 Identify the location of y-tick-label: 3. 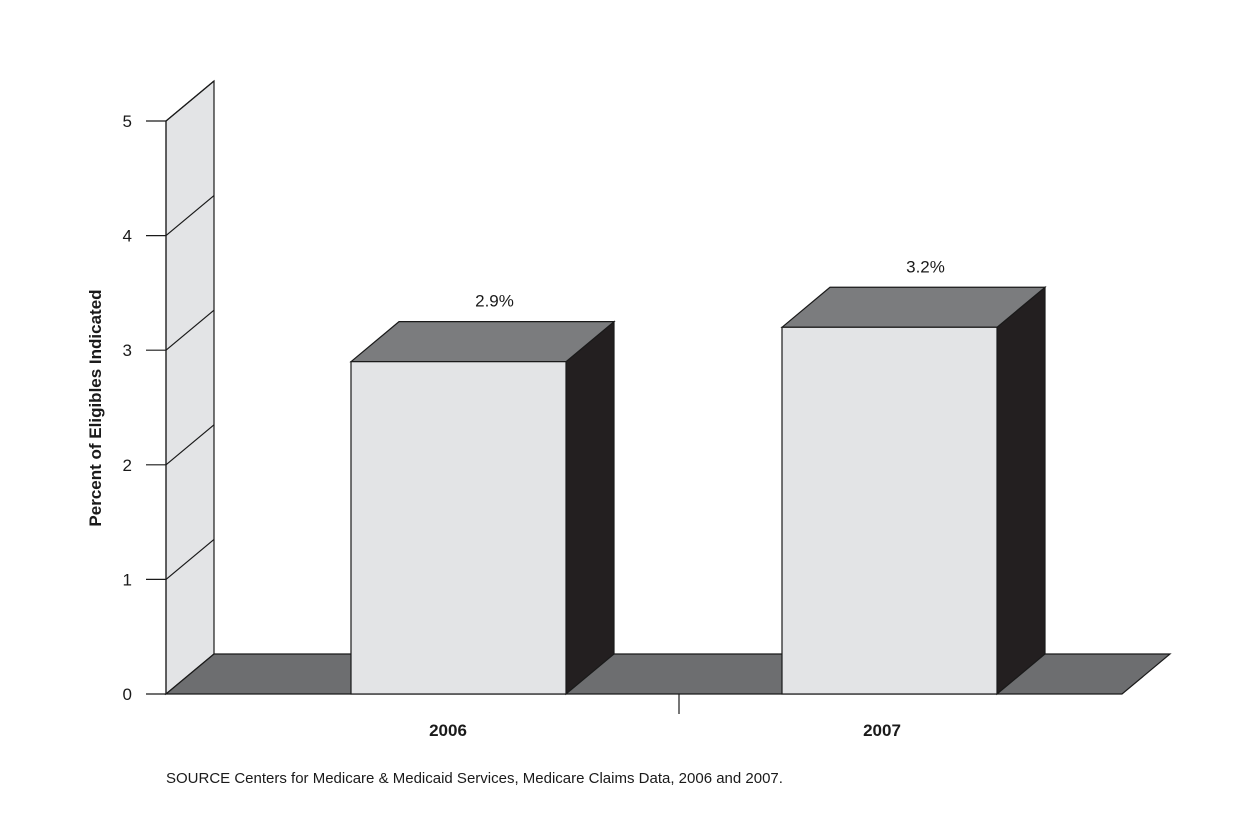
(127, 350).